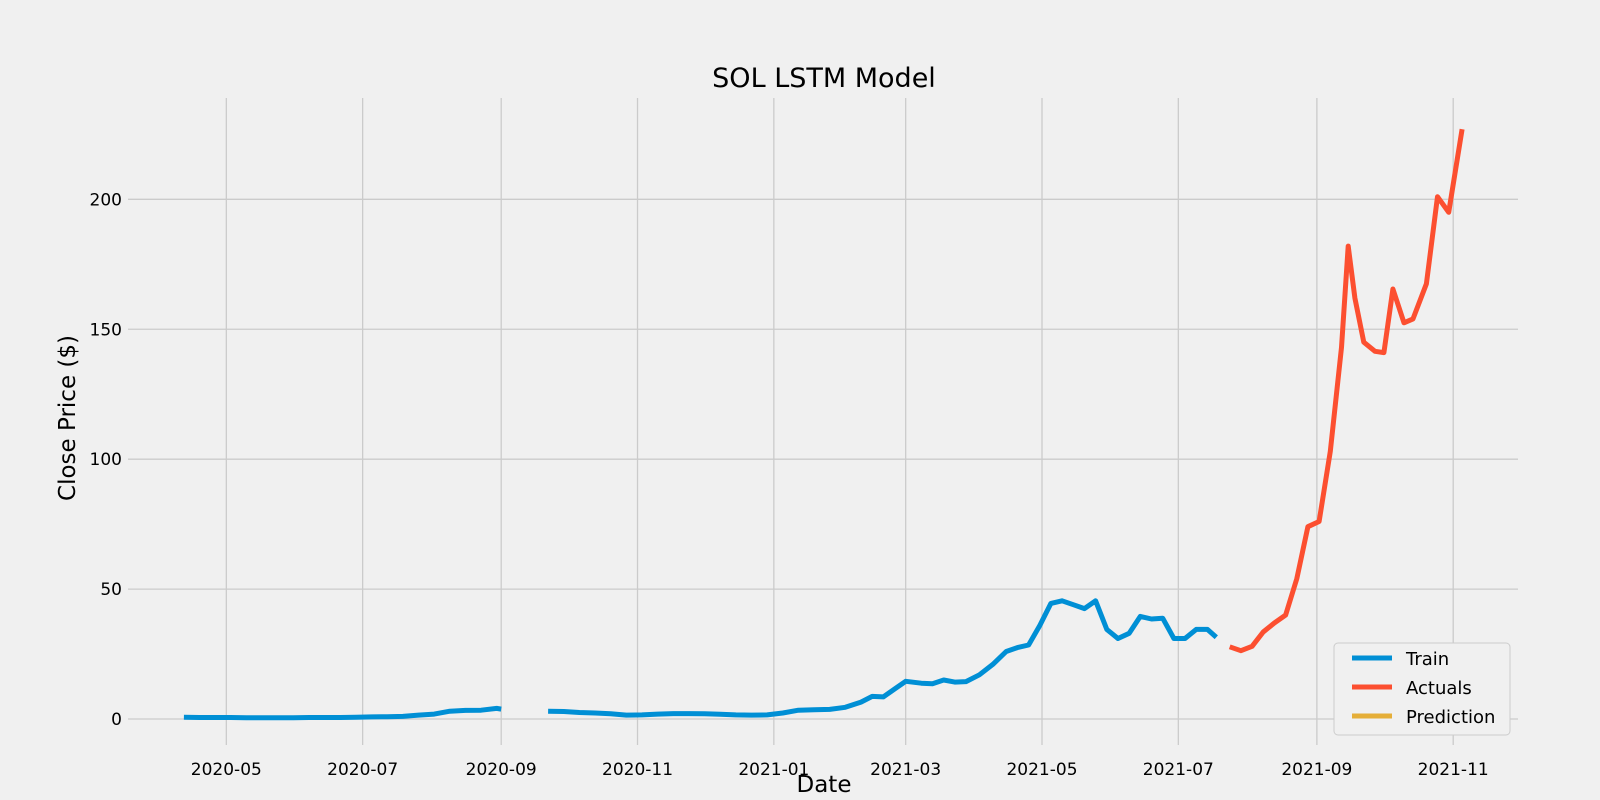  Describe the element at coordinates (1346, 391) in the screenshot. I see `series-line-actuals` at that location.